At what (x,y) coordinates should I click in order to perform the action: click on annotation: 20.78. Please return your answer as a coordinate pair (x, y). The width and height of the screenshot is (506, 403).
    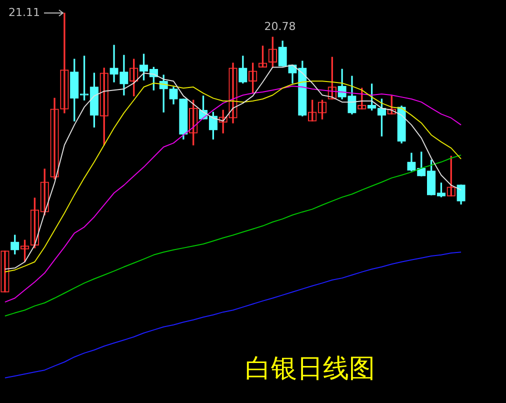
    Looking at the image, I should click on (280, 26).